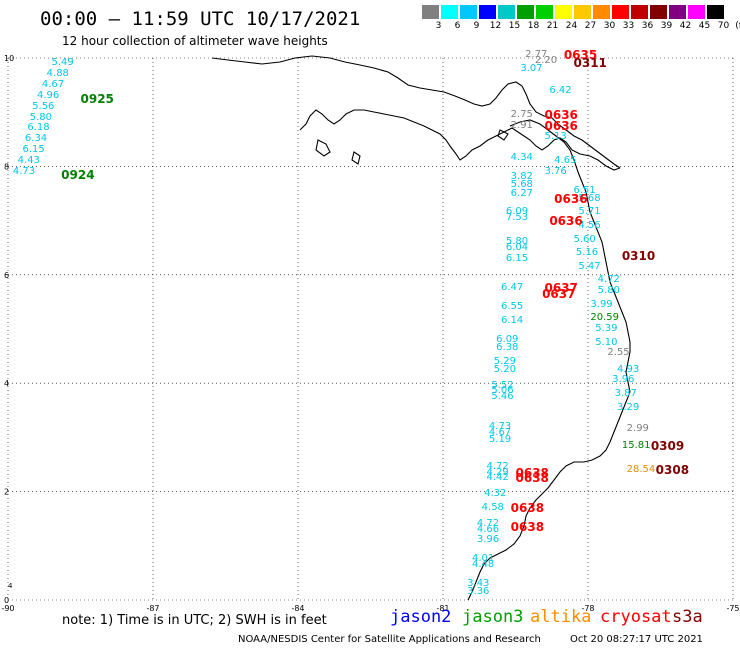  I want to click on wave-height-label: 5.49, so click(62, 63).